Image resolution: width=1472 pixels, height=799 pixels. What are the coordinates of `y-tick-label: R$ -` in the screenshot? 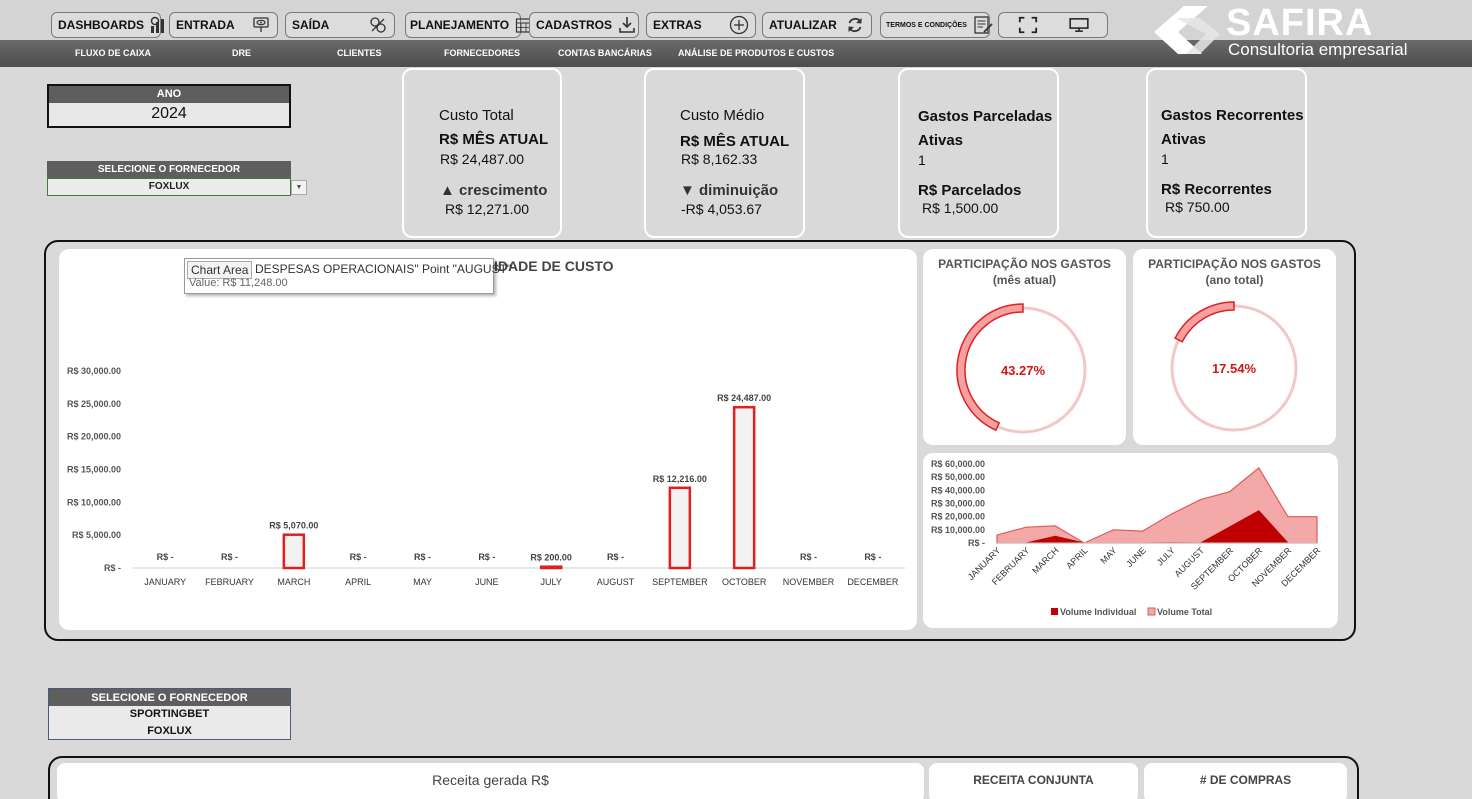 It's located at (112, 568).